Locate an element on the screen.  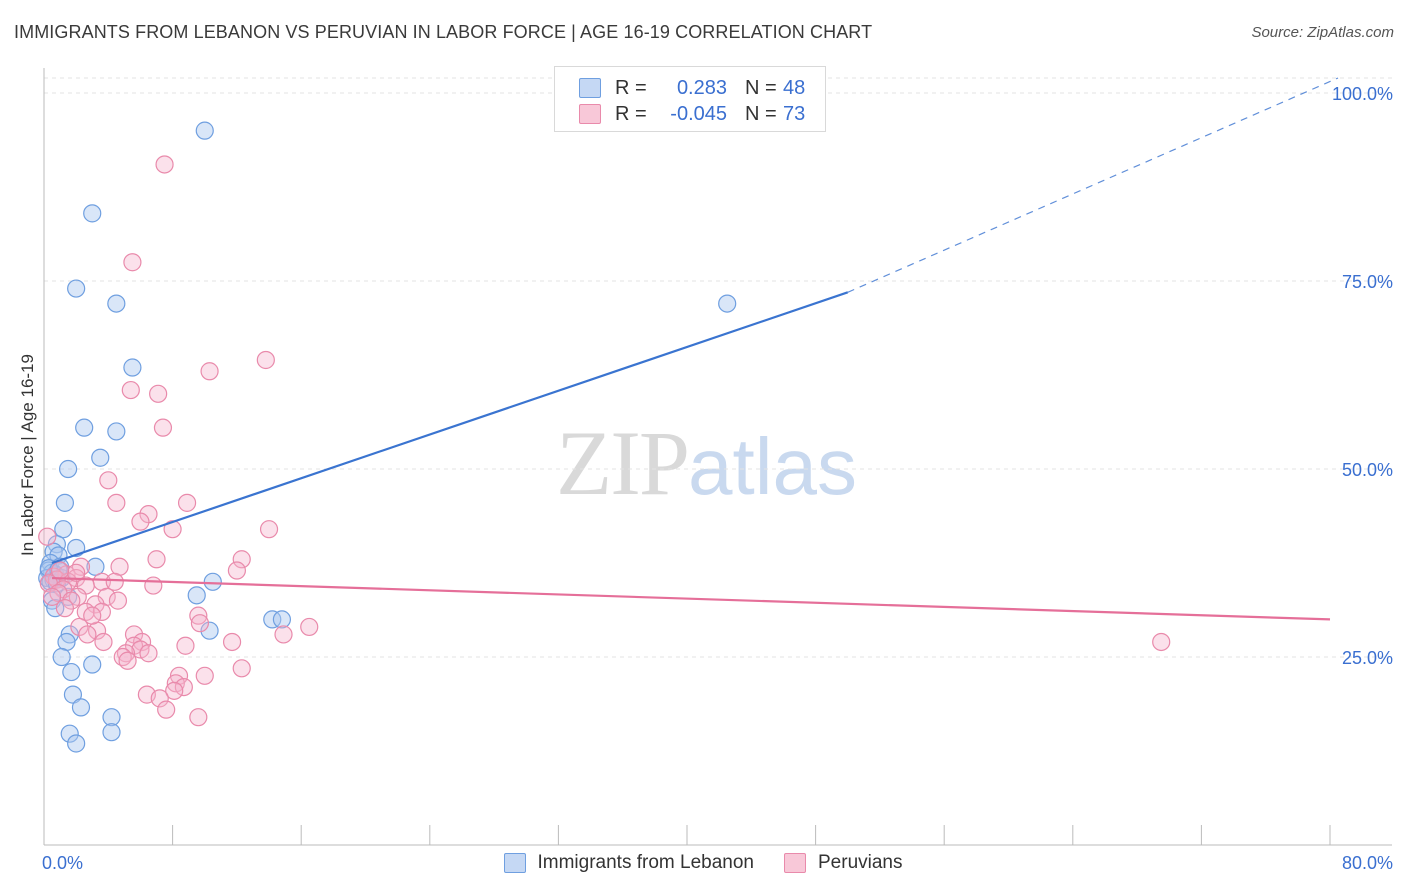
stats-legend: R = 0.283 N = 48 R = -0.045 N = 73 is located at coordinates (690, 99).